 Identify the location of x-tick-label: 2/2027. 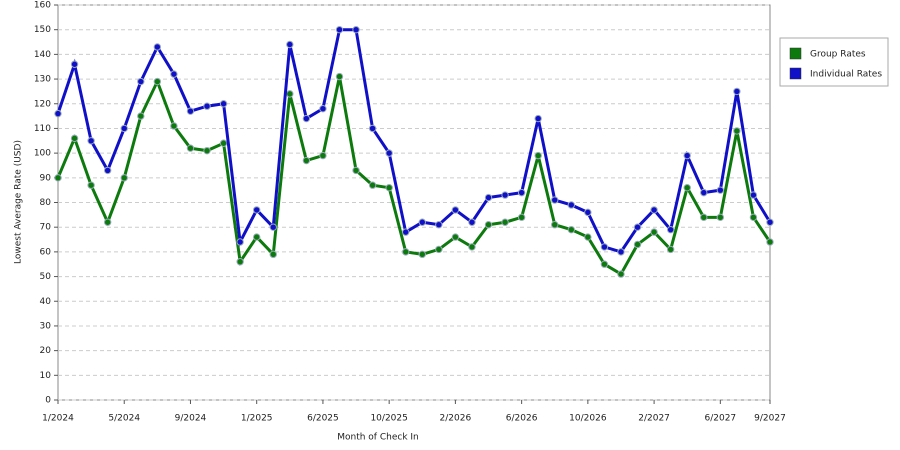
(654, 419).